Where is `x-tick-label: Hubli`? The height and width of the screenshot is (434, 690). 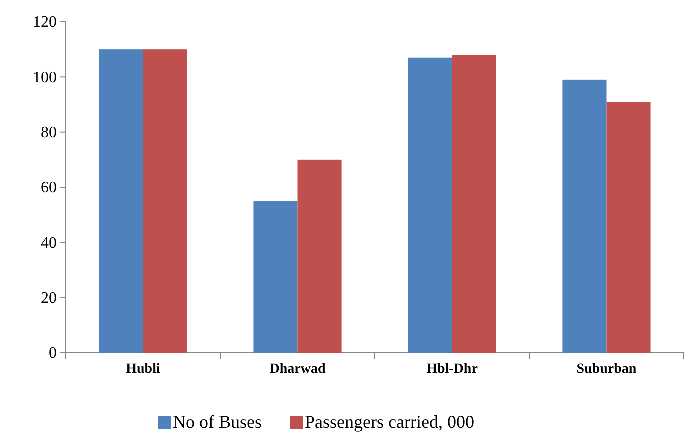 x-tick-label: Hubli is located at coordinates (143, 369).